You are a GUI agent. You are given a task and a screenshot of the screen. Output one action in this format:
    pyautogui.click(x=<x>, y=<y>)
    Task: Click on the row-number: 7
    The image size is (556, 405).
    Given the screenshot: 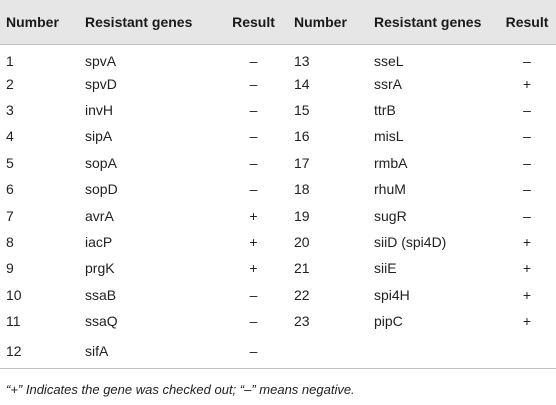 What is the action you would take?
    pyautogui.click(x=10, y=215)
    